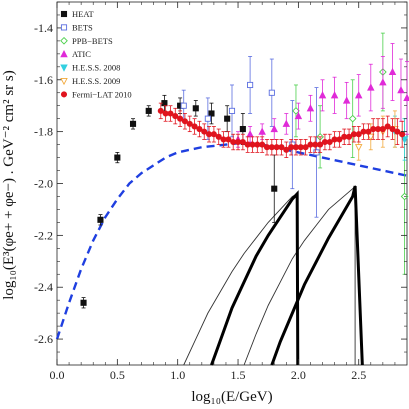 The height and width of the screenshot is (409, 409). I want to click on x-tick-label: 1.0, so click(177, 375).